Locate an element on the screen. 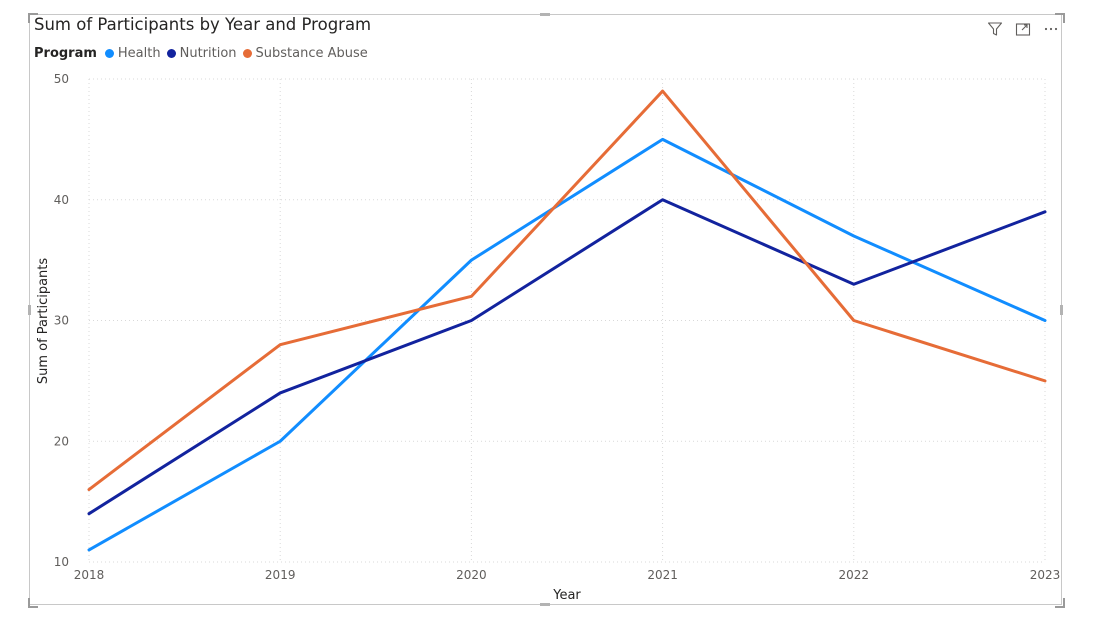  x-tick-label: 2022 is located at coordinates (854, 575).